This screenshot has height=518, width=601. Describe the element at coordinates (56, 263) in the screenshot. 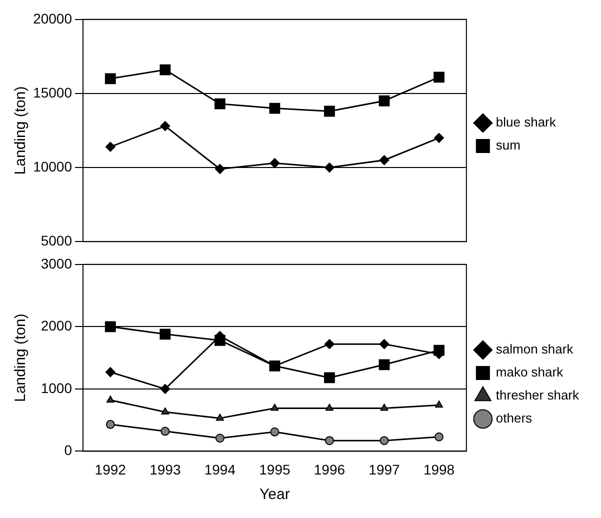

I see `y-tick-label: 3000` at that location.